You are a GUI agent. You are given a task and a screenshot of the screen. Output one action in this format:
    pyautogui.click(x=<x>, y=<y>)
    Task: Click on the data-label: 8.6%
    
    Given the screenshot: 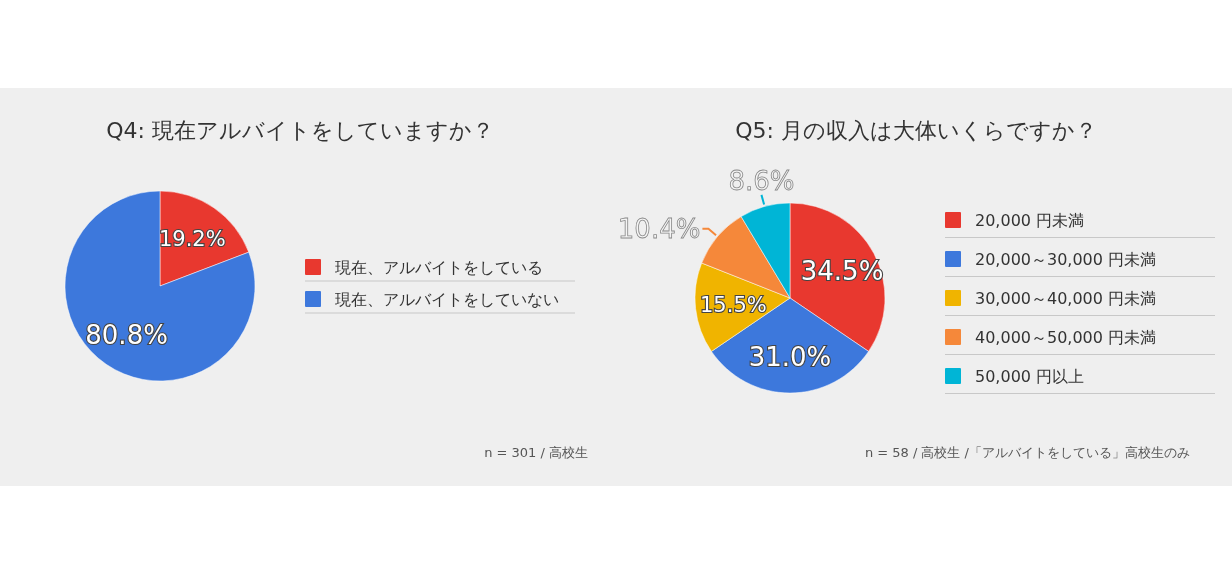 What is the action you would take?
    pyautogui.click(x=761, y=180)
    